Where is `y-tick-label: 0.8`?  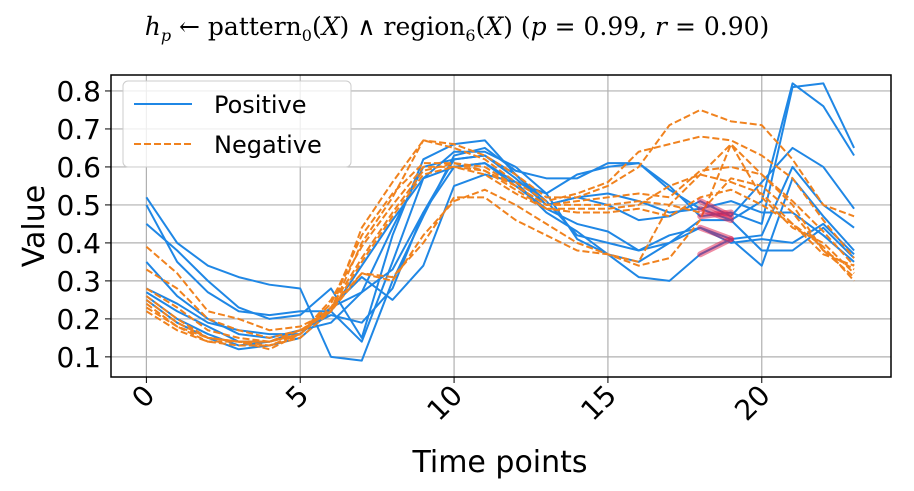 y-tick-label: 0.8 is located at coordinates (78, 91).